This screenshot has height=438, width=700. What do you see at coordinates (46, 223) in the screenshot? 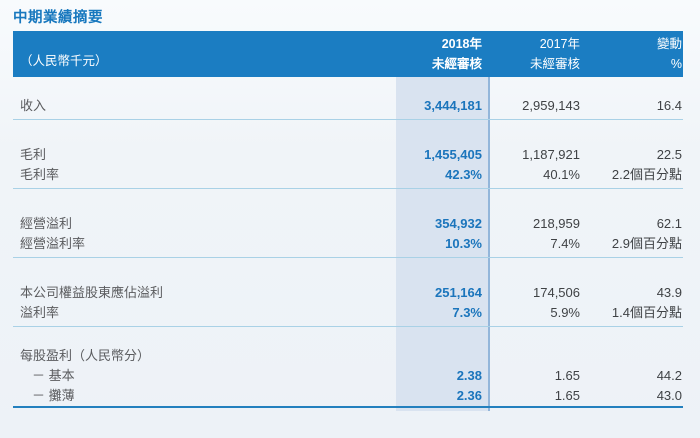
I see `row-label: 經營溢利` at bounding box center [46, 223].